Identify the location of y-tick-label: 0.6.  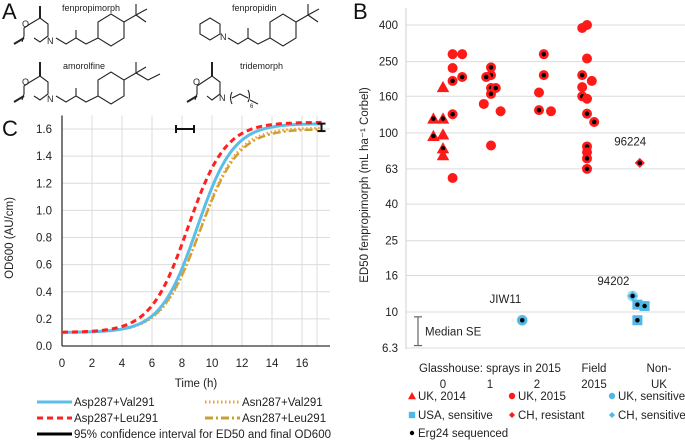
(44, 266).